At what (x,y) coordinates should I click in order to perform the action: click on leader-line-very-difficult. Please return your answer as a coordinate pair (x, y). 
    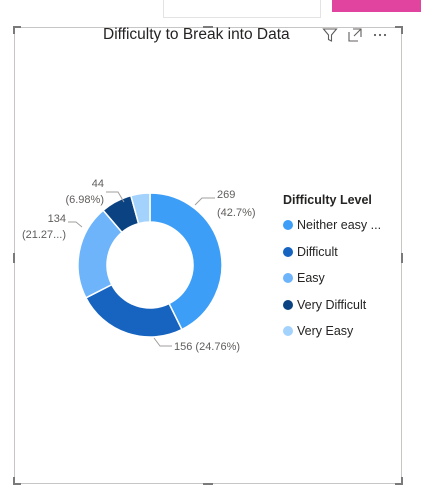
    Looking at the image, I should click on (115, 197).